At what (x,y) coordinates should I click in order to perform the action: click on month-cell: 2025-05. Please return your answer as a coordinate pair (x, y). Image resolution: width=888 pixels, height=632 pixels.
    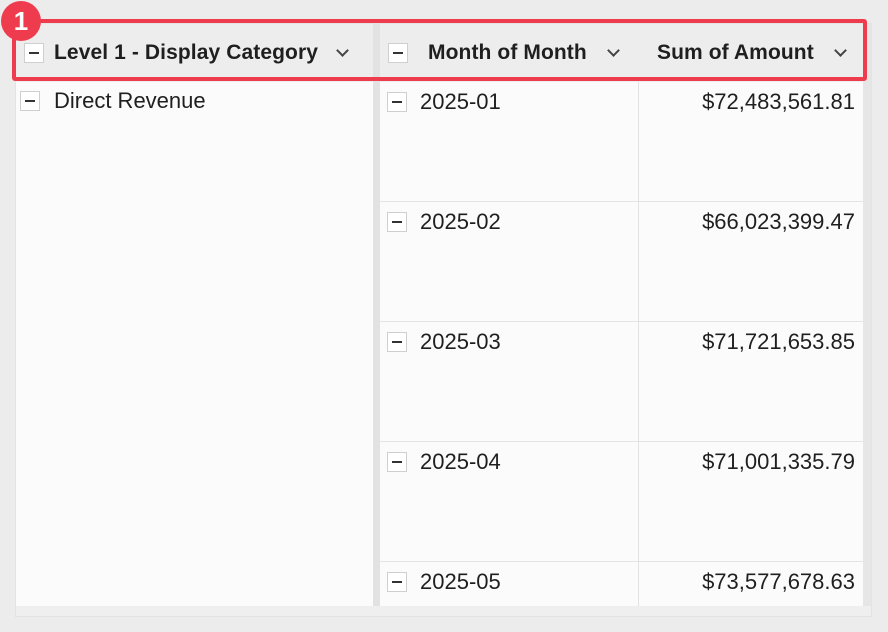
    Looking at the image, I should click on (460, 581).